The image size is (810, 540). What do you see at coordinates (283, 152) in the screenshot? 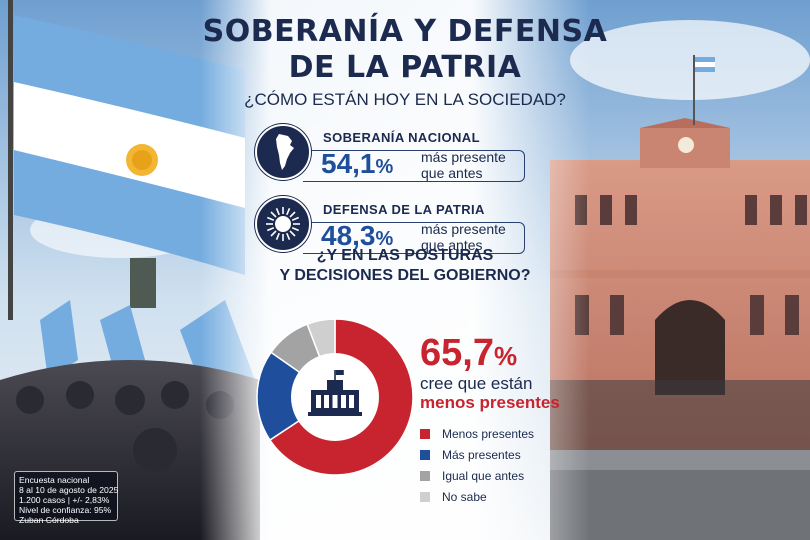
I see `argentina-map-icon` at bounding box center [283, 152].